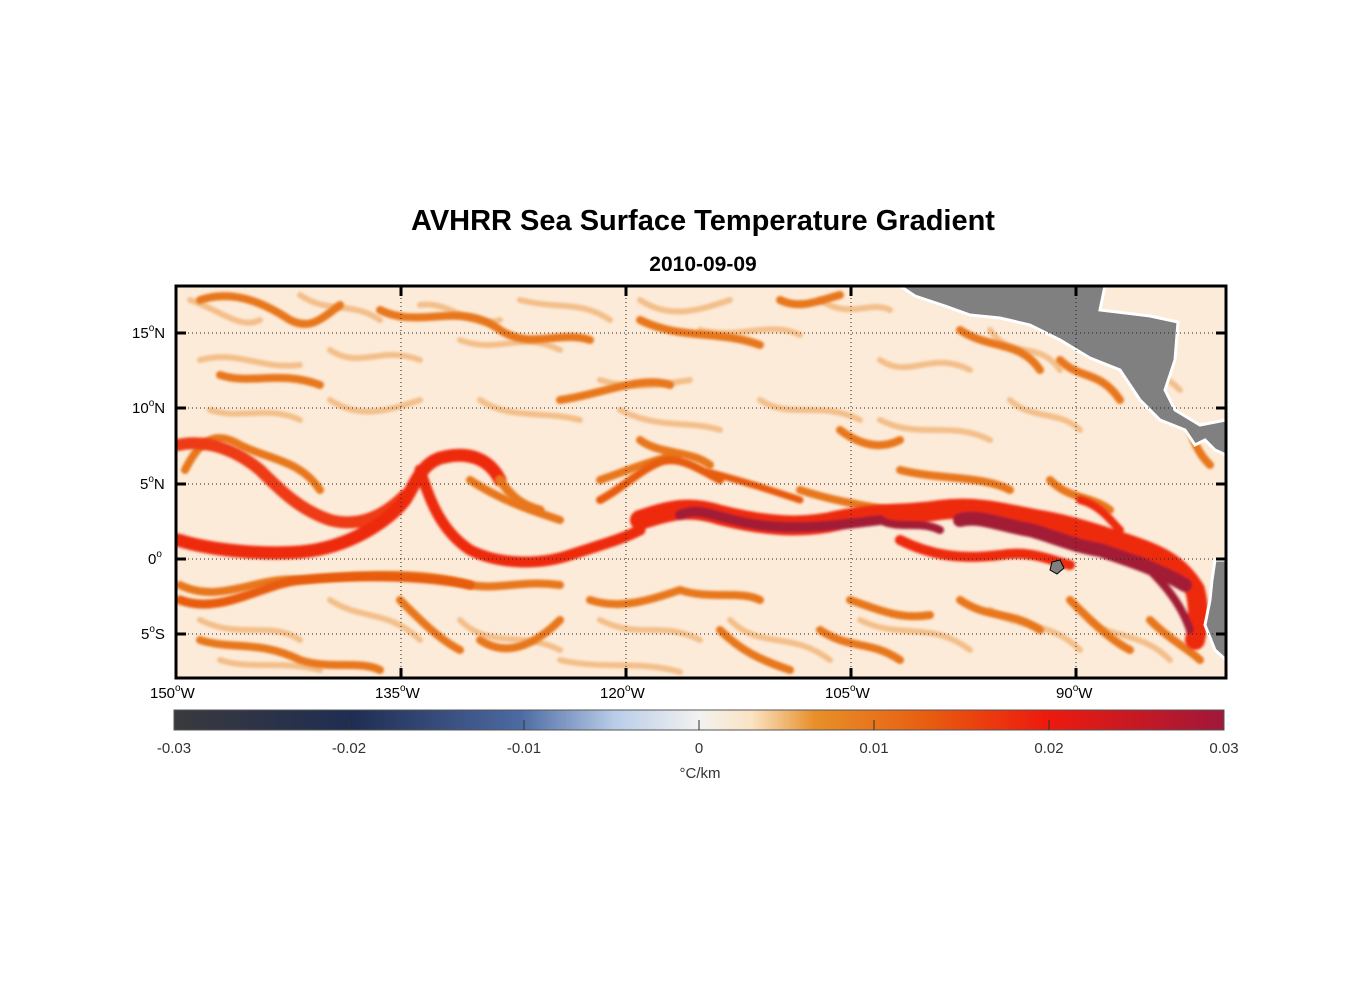 The image size is (1356, 1000). Describe the element at coordinates (622, 692) in the screenshot. I see `lon-label-120w: 120oW` at that location.